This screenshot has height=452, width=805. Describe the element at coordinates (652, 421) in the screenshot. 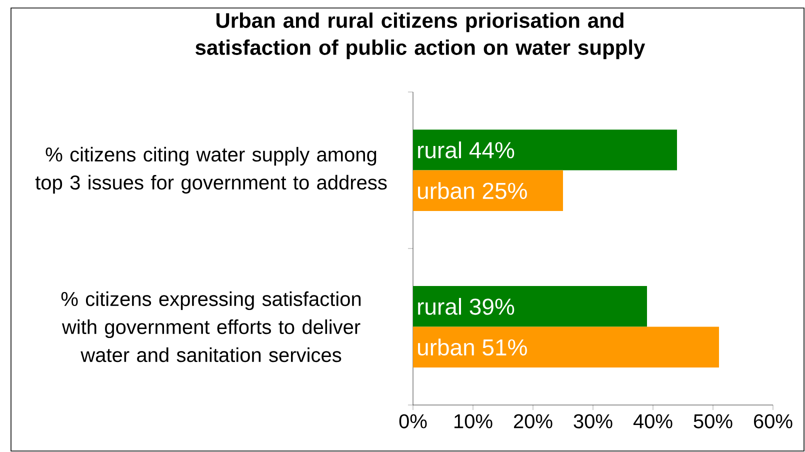

I see `x-tick-label: 40%` at that location.